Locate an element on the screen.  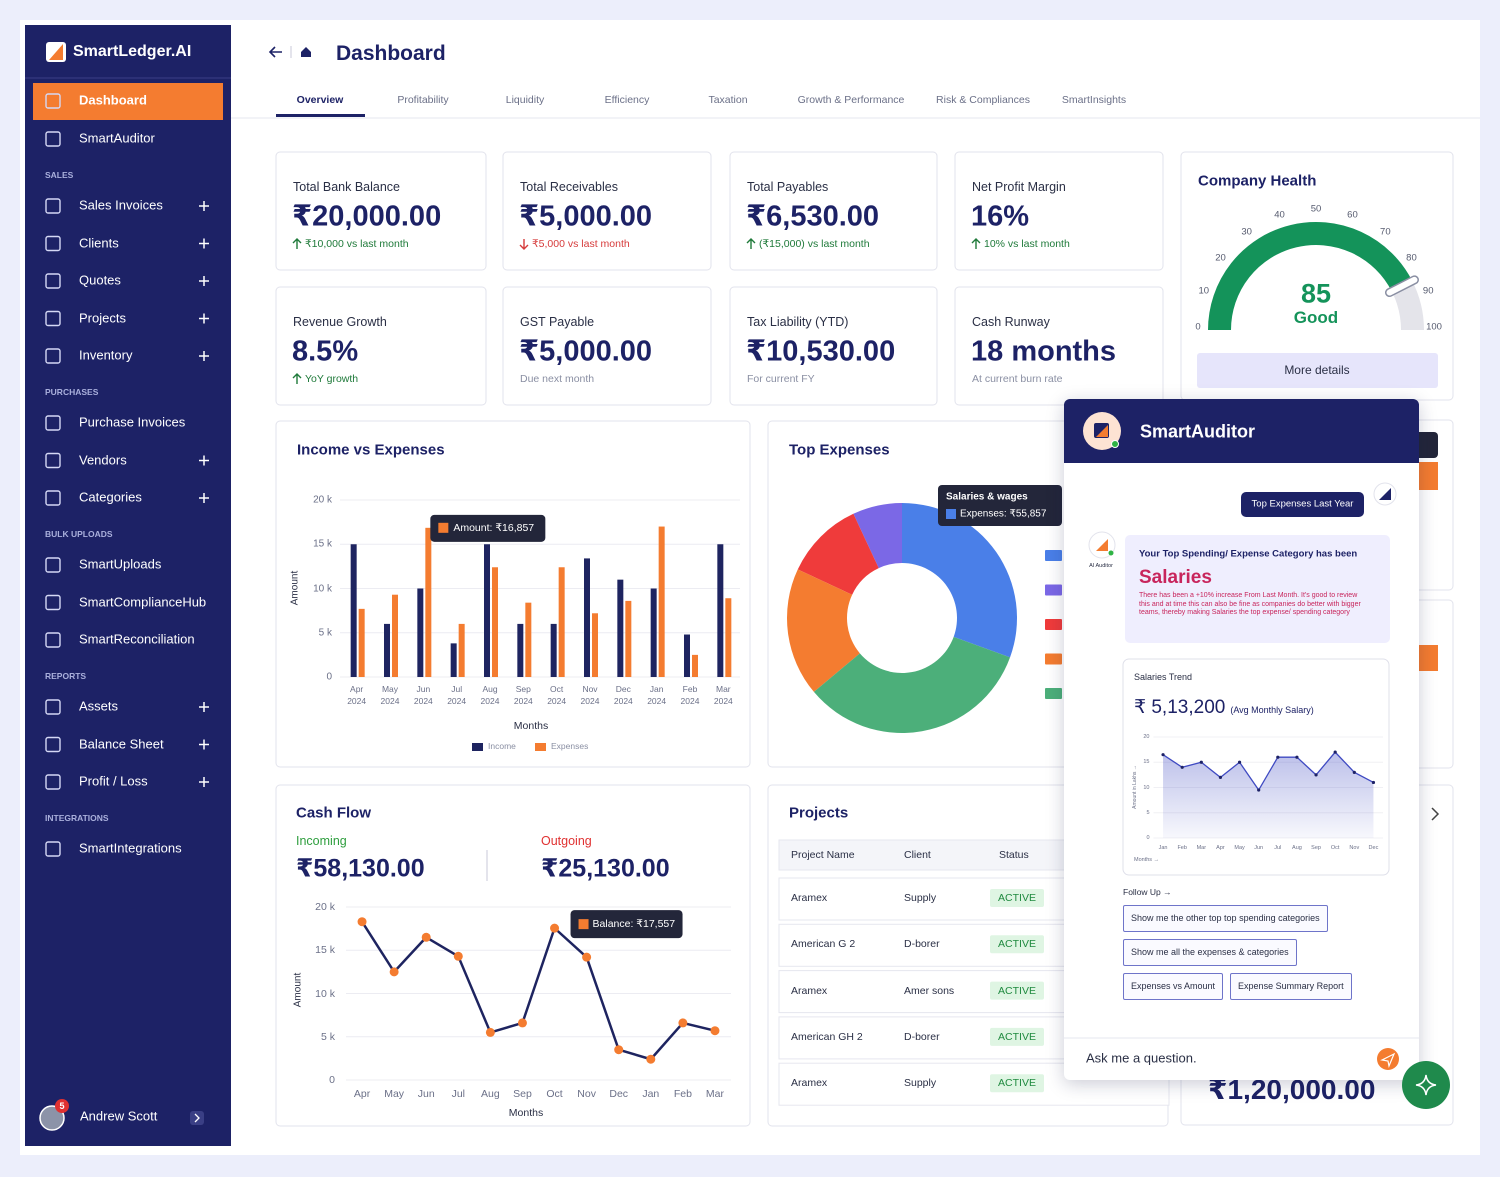
nav-item: Projects is located at coordinates (102, 318).